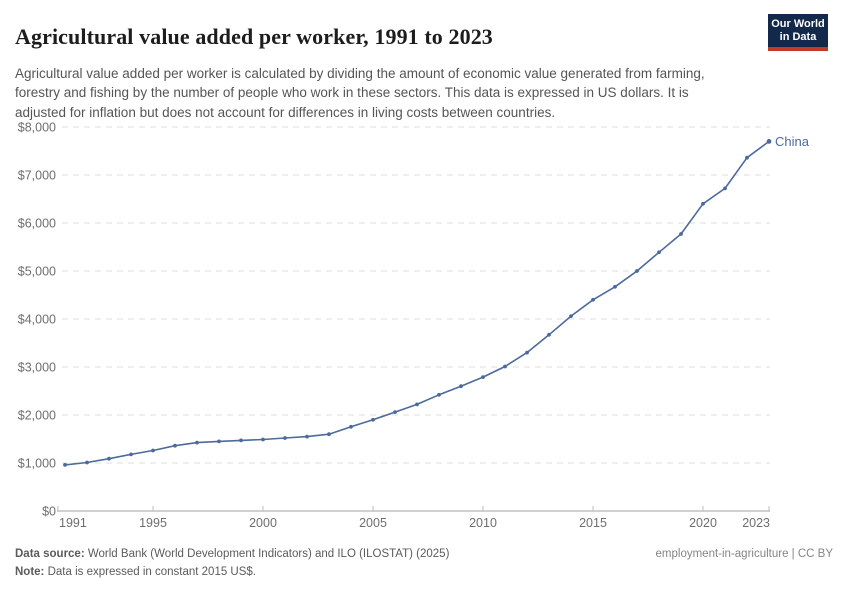 The height and width of the screenshot is (600, 850). Describe the element at coordinates (175, 445) in the screenshot. I see `data-point-china-1996` at that location.